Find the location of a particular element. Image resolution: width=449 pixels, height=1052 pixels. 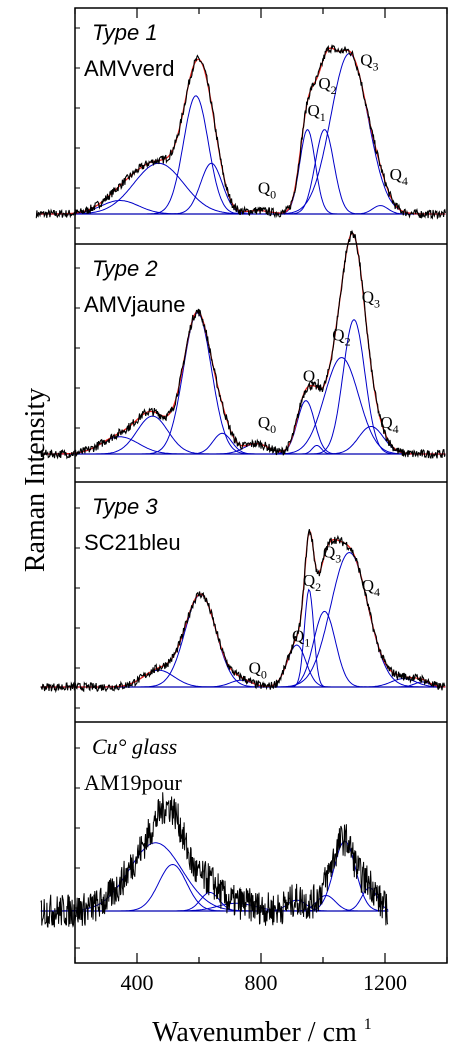

panel-sample-label-4: AM19pour is located at coordinates (133, 782).